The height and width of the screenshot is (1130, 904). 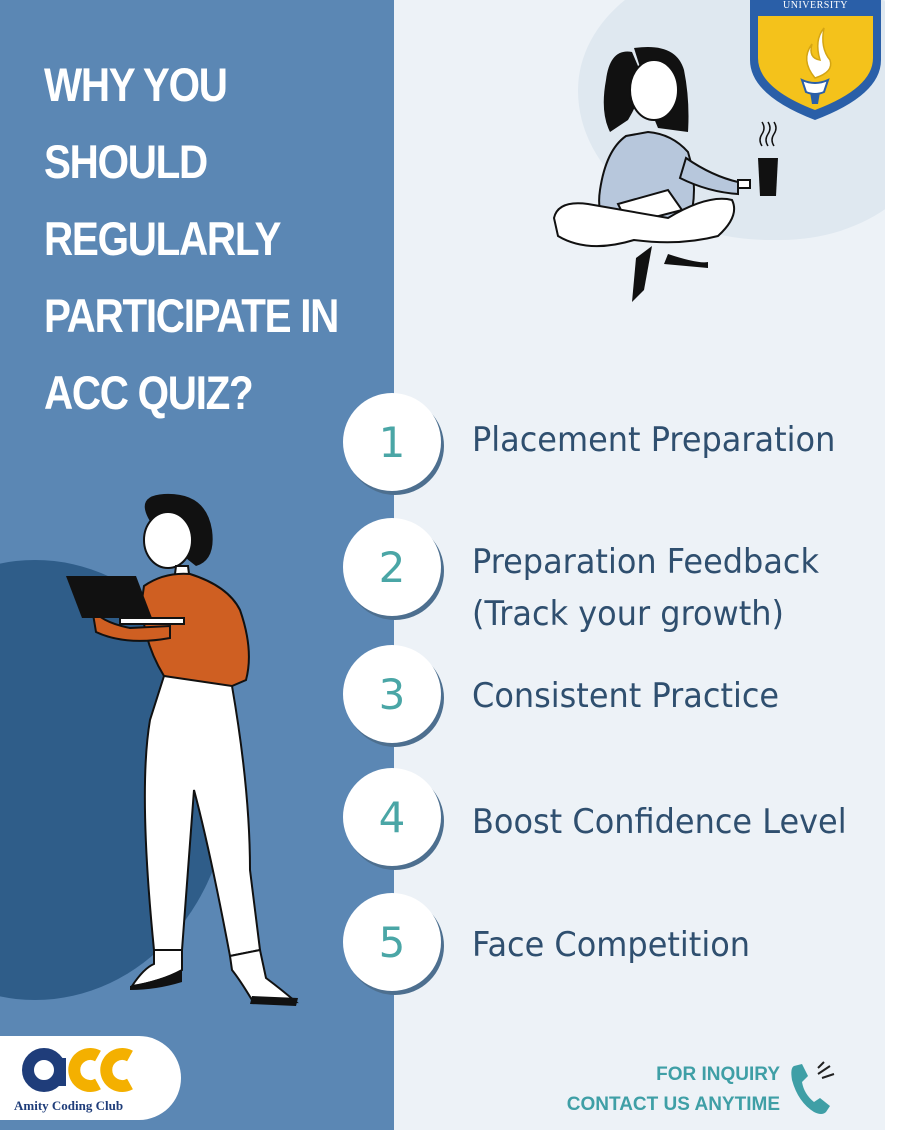 I want to click on headline-line: REGULARLY, so click(x=162, y=238).